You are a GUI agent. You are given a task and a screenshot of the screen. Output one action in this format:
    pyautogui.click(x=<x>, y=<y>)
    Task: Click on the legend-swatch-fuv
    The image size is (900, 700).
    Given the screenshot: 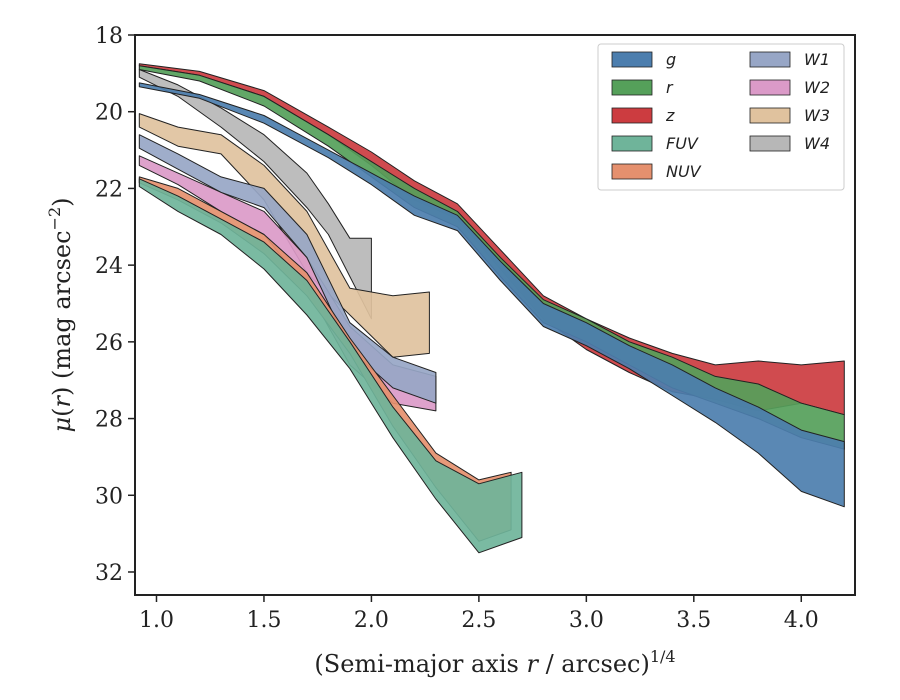 What is the action you would take?
    pyautogui.click(x=632, y=143)
    